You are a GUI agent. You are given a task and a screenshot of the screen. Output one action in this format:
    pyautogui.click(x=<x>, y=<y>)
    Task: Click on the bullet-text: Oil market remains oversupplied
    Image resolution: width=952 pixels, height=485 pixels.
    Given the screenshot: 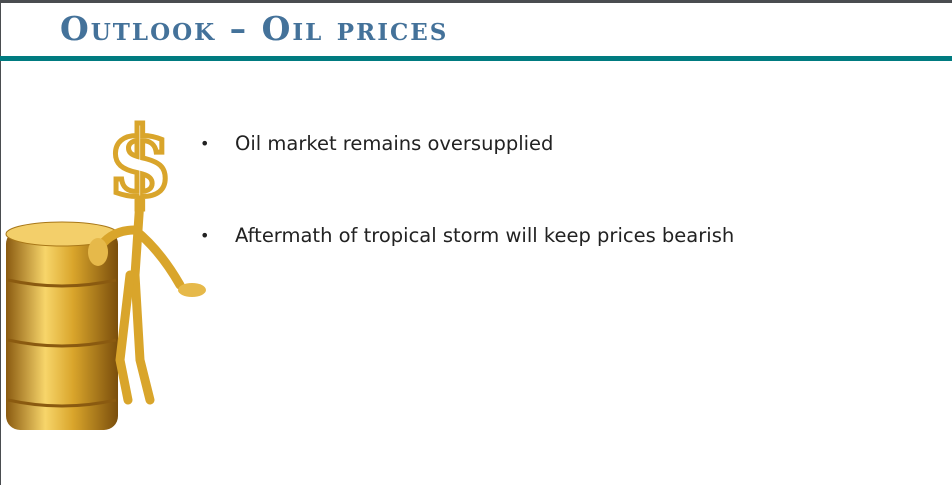 What is the action you would take?
    pyautogui.click(x=394, y=143)
    